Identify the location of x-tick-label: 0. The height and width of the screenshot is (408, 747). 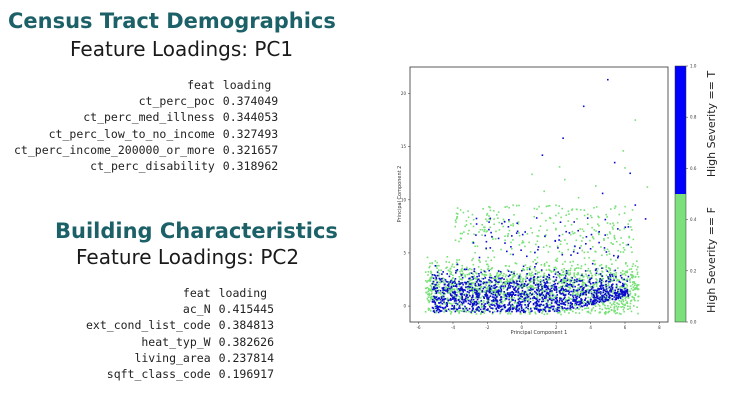
(522, 327).